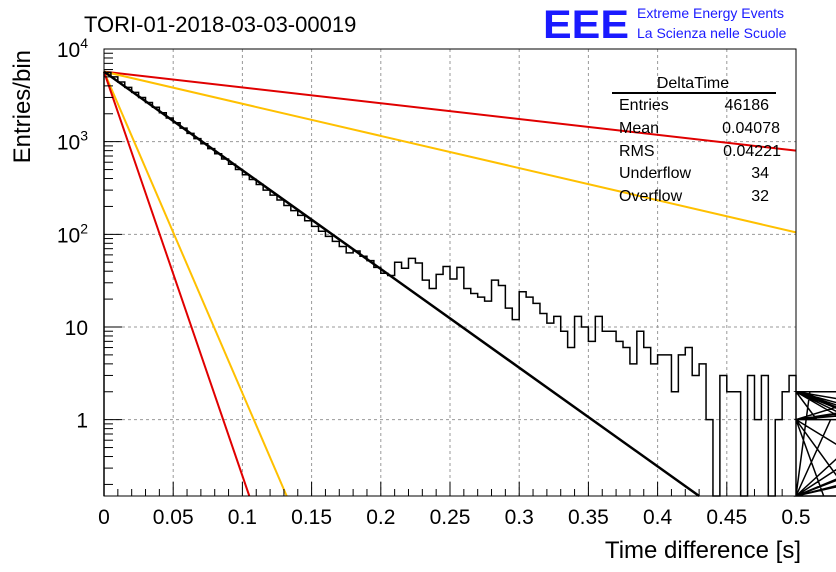 The width and height of the screenshot is (836, 572). I want to click on y-tick-label: 1, so click(82, 421).